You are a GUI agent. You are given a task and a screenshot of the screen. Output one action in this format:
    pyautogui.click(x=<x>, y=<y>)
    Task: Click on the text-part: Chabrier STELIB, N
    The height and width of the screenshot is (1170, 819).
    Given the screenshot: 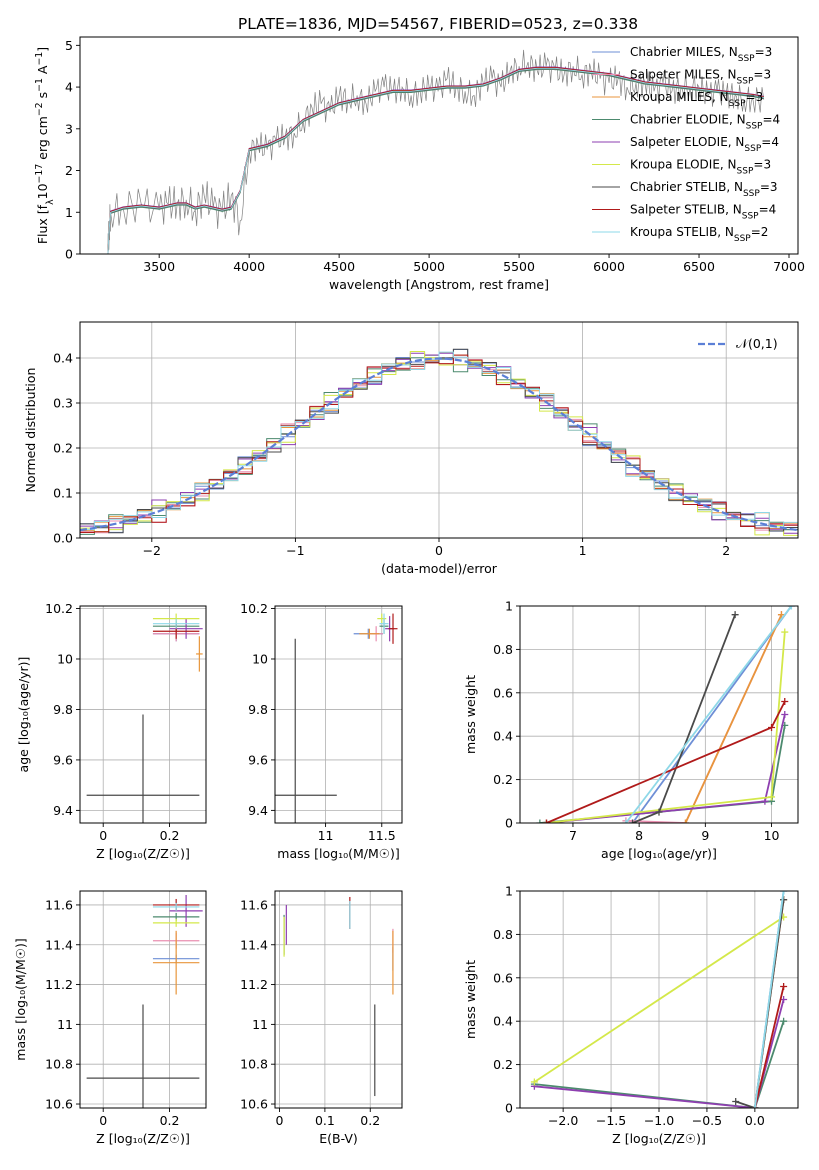 What is the action you would take?
    pyautogui.click(x=686, y=187)
    